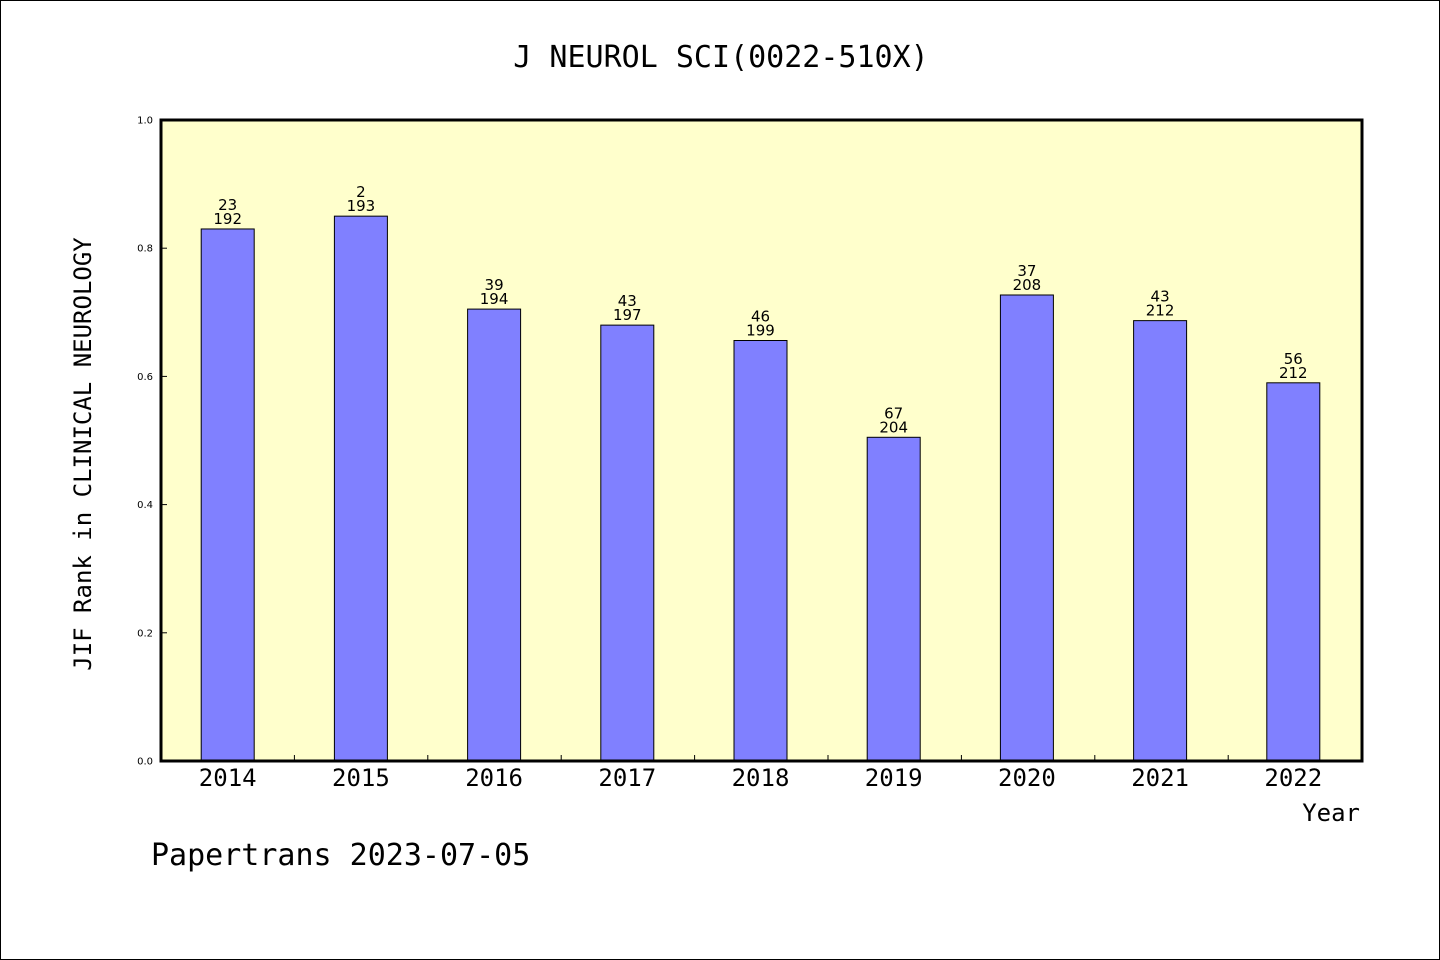  I want to click on bar-2021, so click(1160, 541).